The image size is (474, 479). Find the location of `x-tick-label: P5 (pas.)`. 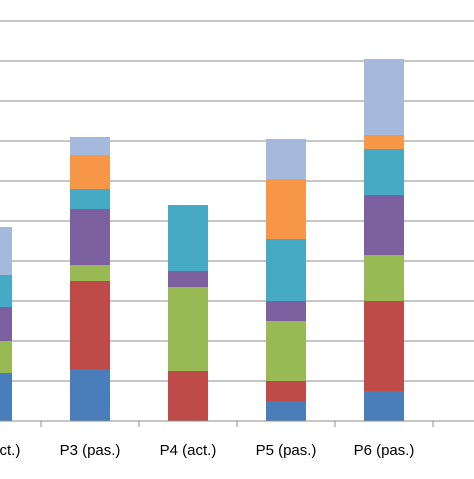

x-tick-label: P5 (pas.) is located at coordinates (286, 450).